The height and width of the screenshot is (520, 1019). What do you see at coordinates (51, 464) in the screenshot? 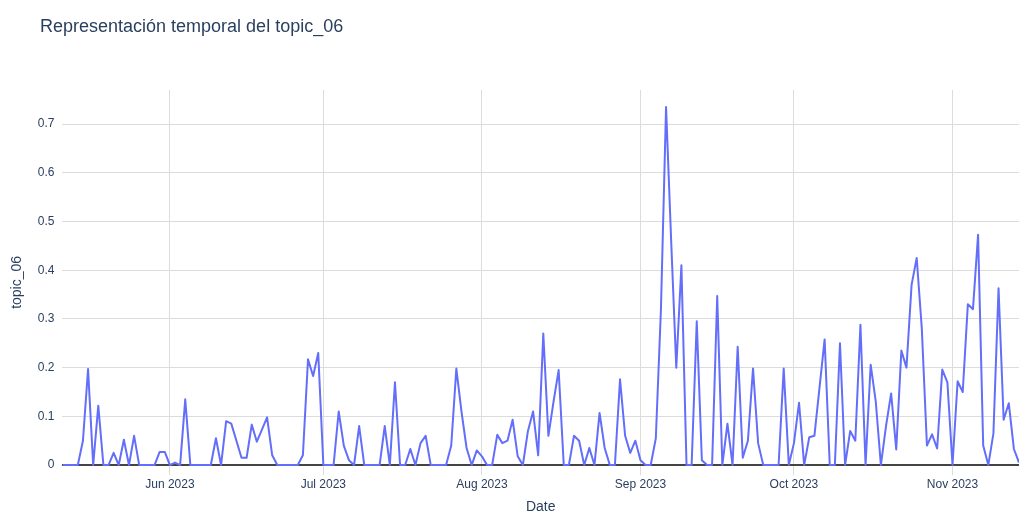
I see `y-tick-label: 0` at bounding box center [51, 464].